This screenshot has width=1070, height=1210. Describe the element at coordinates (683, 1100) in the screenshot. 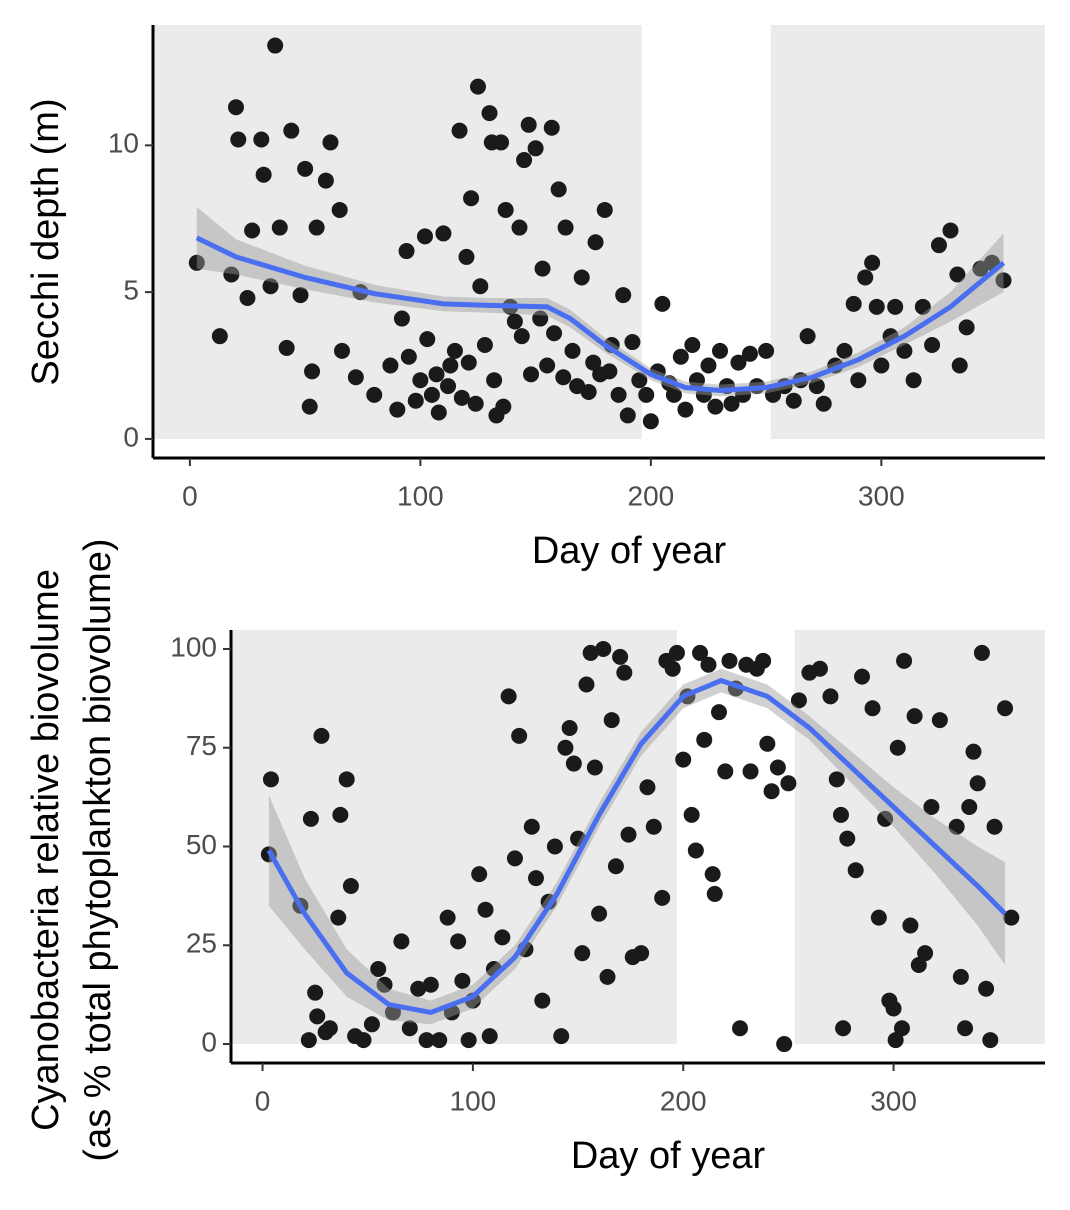

I see `x-tick-label: 200` at that location.